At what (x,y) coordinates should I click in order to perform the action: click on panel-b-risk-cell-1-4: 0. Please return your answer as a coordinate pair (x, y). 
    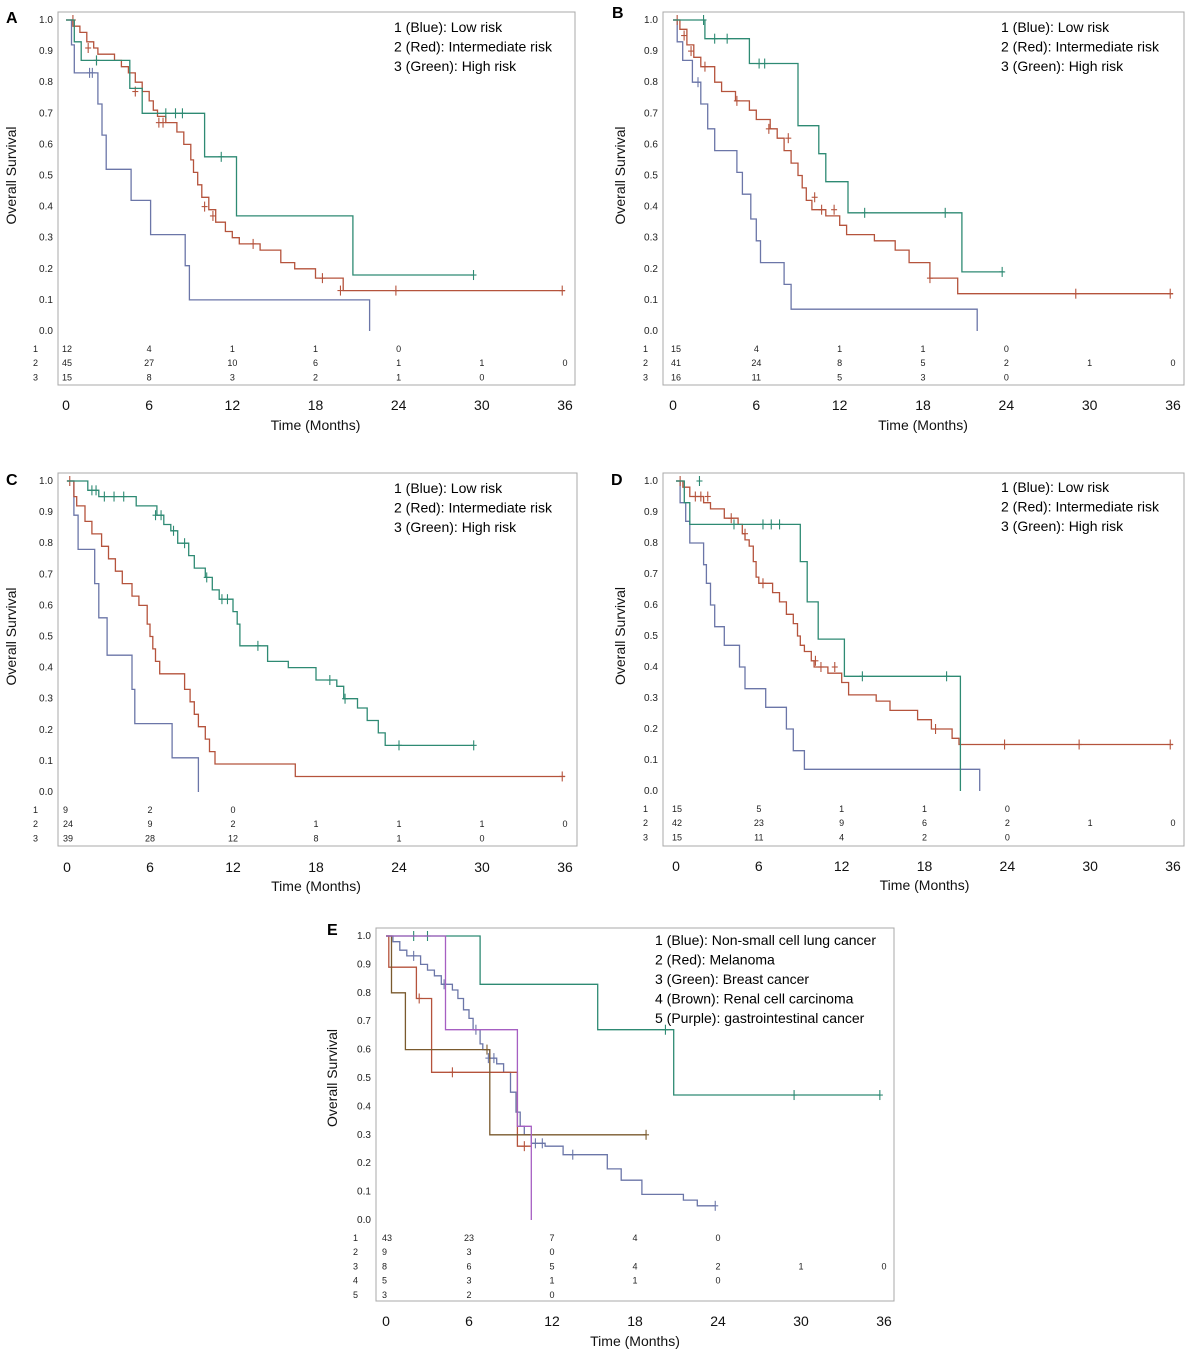
    Looking at the image, I should click on (1006, 349).